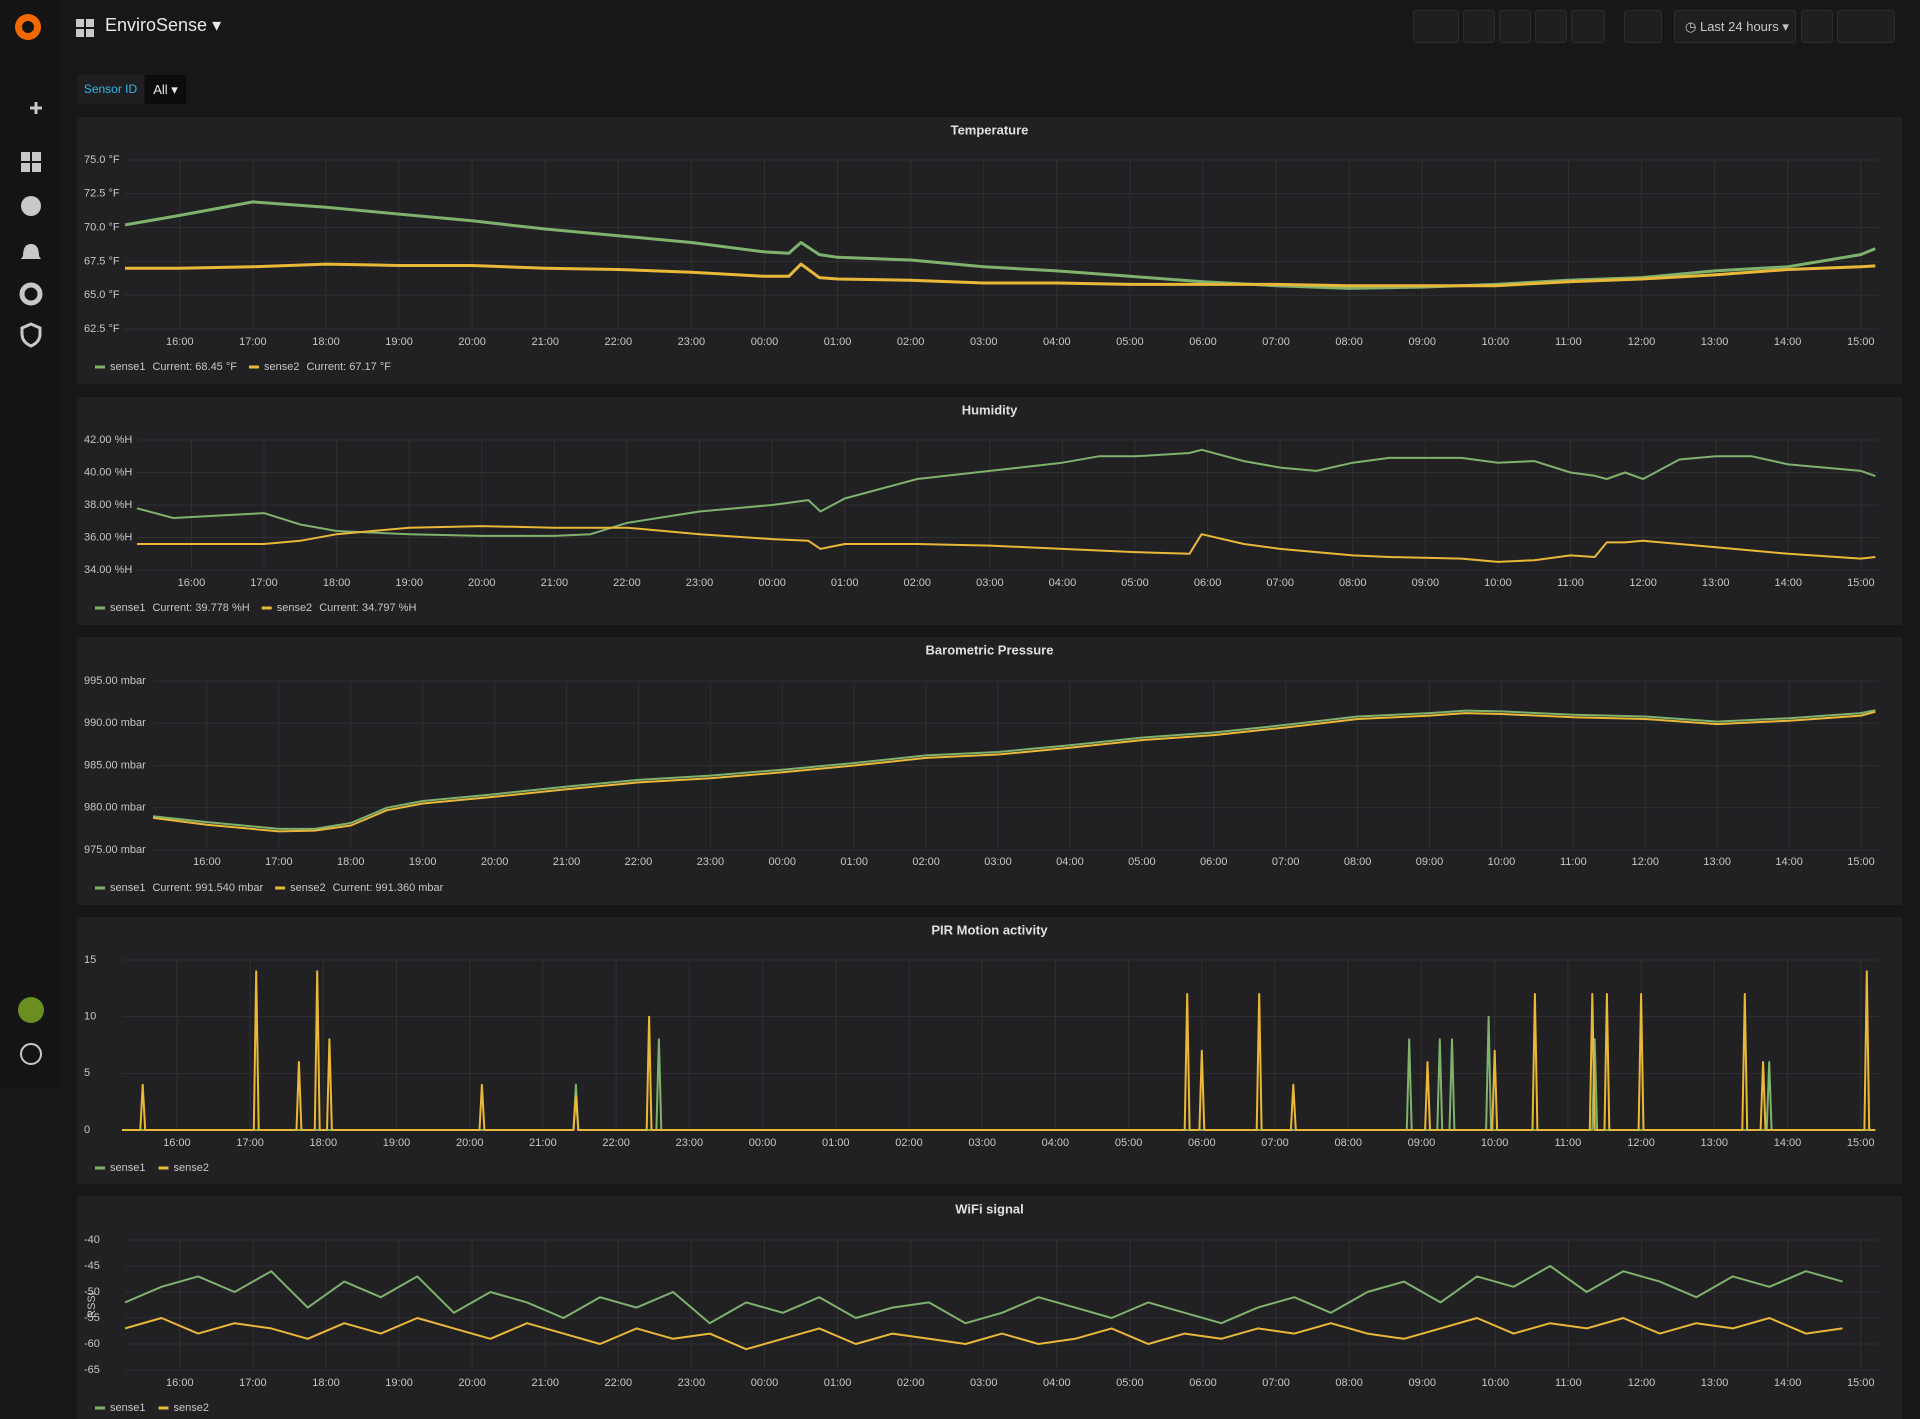 The width and height of the screenshot is (1920, 1419). What do you see at coordinates (115, 765) in the screenshot?
I see `y-tick-label: 985.00 mbar` at bounding box center [115, 765].